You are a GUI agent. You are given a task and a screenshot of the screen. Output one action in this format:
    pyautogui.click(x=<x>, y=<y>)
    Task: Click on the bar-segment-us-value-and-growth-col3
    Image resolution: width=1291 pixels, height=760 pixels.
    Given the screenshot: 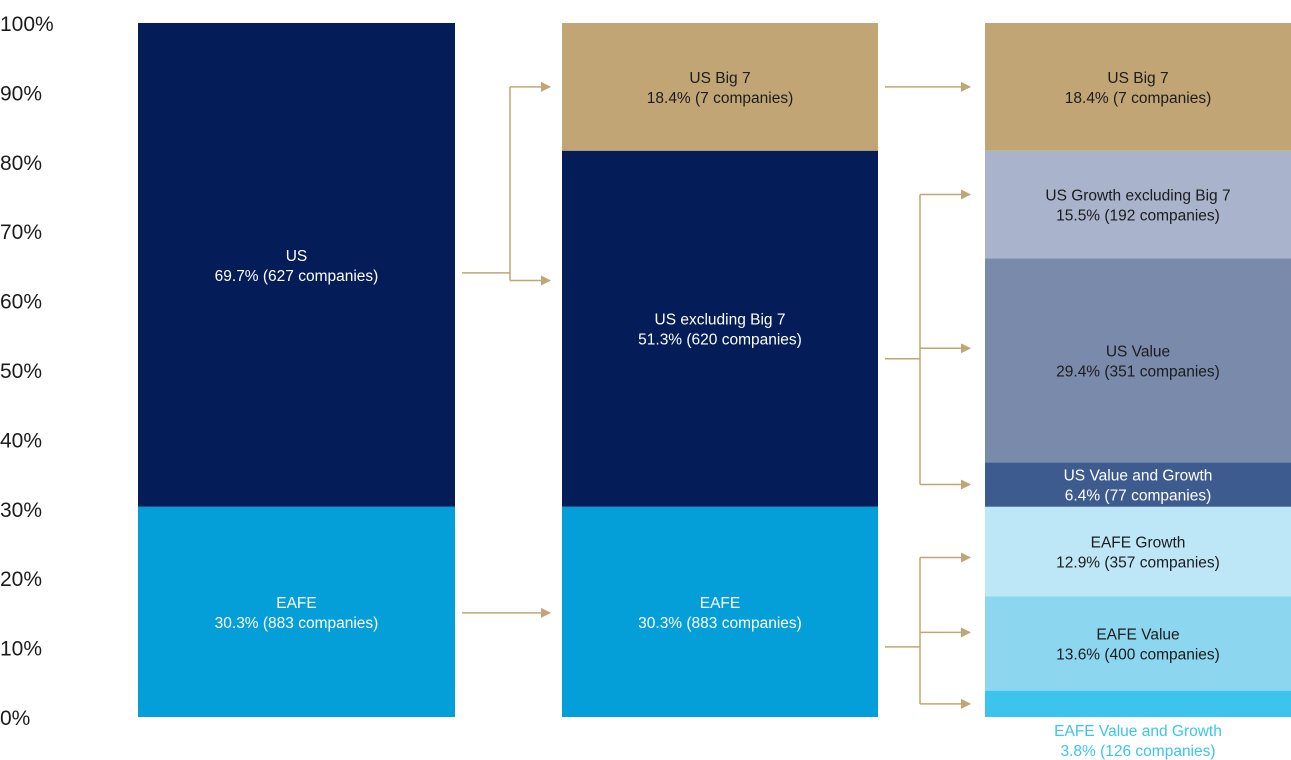 What is the action you would take?
    pyautogui.click(x=1138, y=484)
    